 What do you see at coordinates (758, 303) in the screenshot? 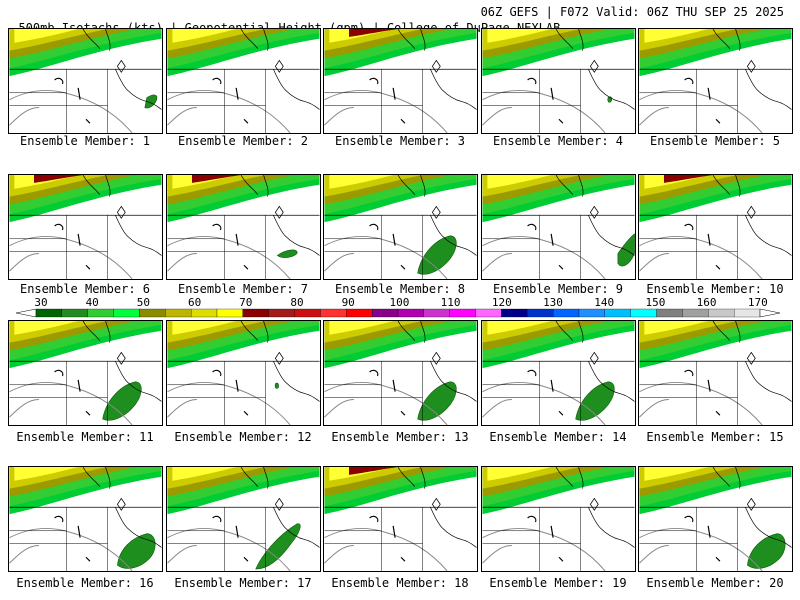
I see `colorbar-tick-label: 170` at bounding box center [758, 303].